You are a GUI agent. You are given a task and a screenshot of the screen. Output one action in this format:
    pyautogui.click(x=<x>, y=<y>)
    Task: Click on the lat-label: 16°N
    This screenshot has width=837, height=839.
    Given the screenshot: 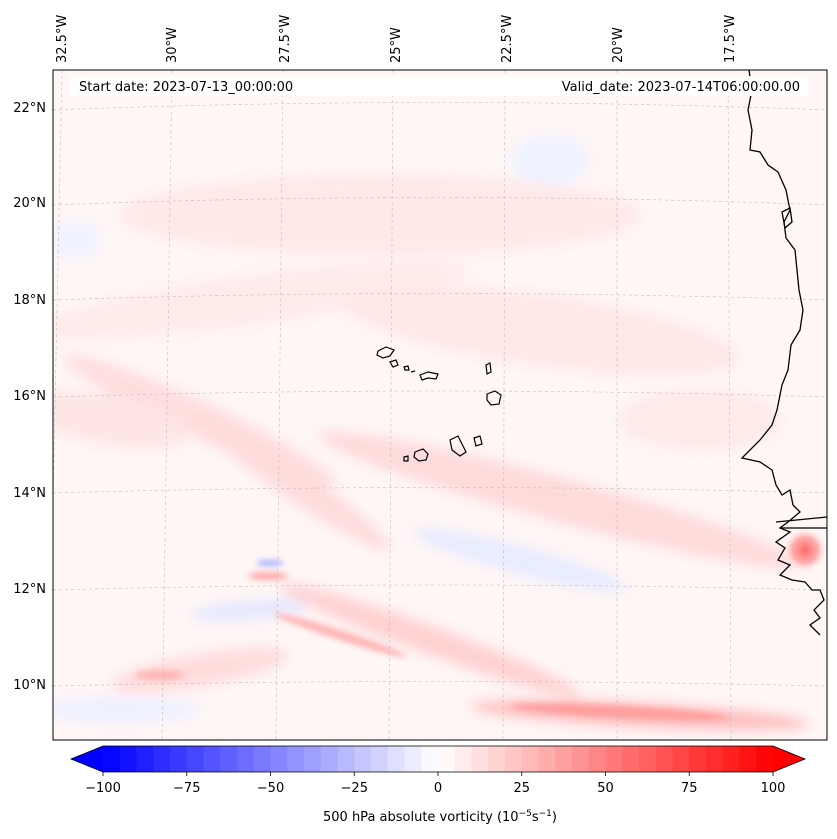 What is the action you would take?
    pyautogui.click(x=29, y=396)
    